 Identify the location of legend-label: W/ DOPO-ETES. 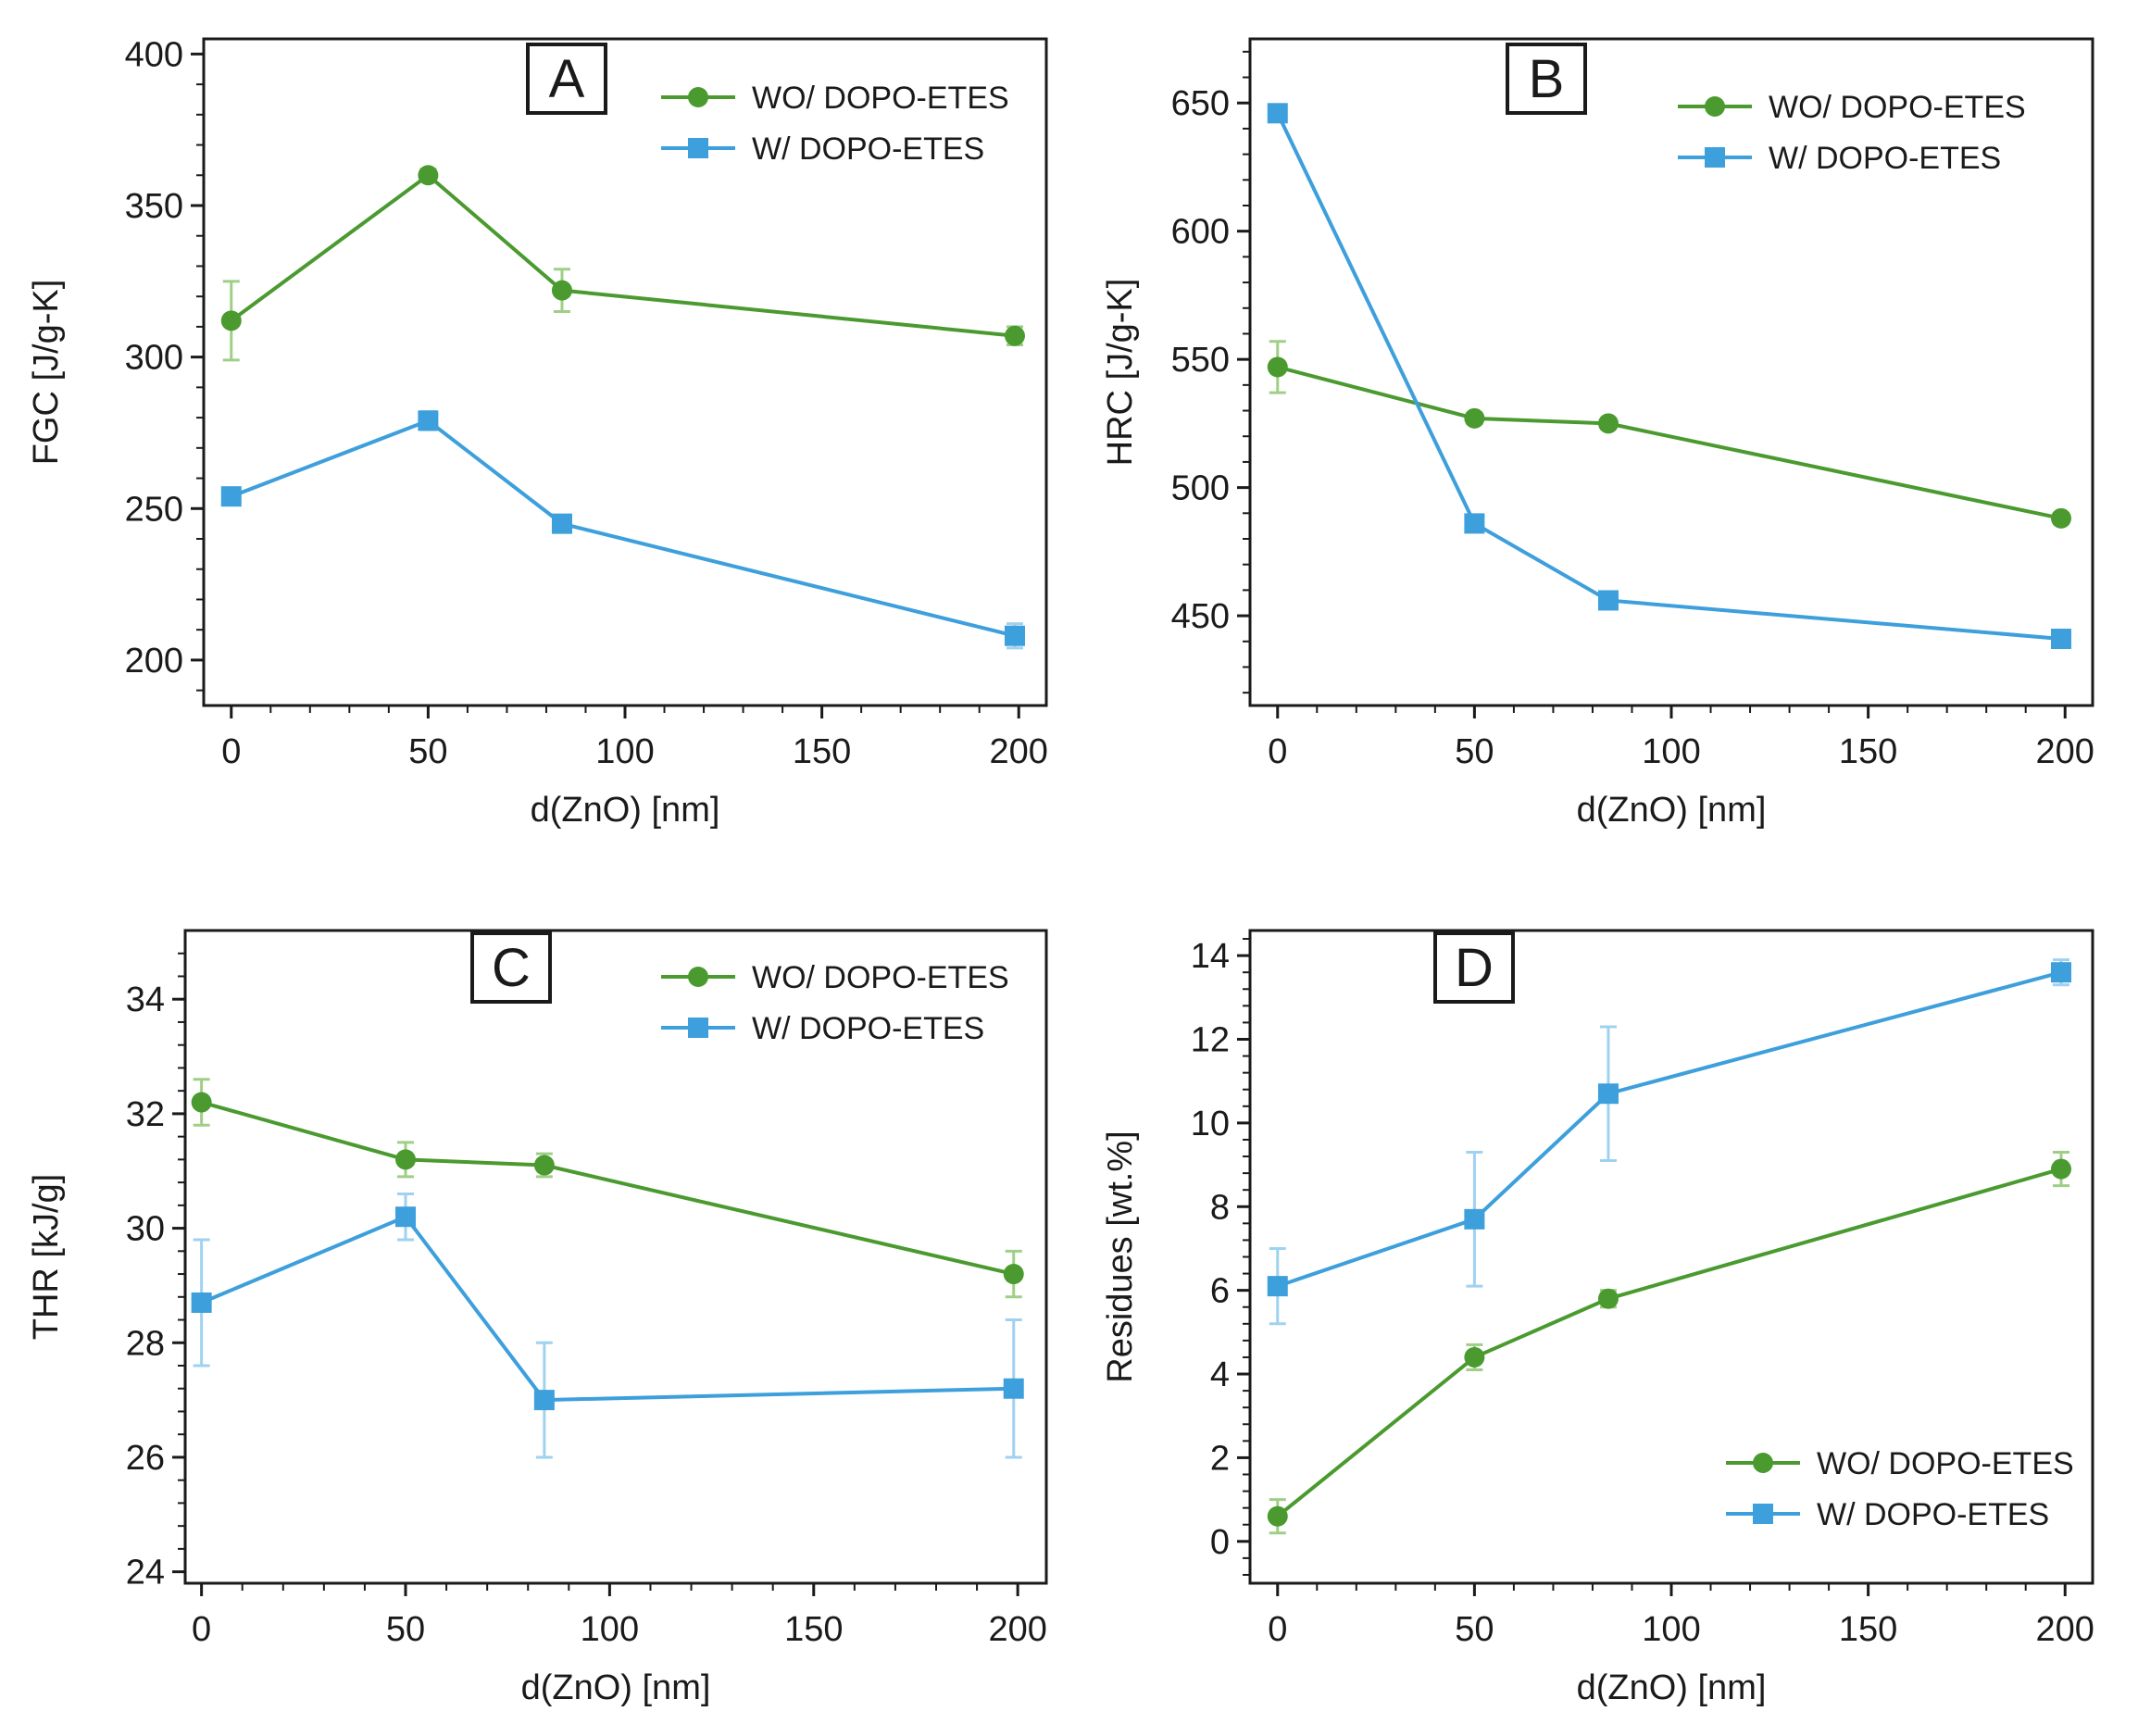
(1933, 1514).